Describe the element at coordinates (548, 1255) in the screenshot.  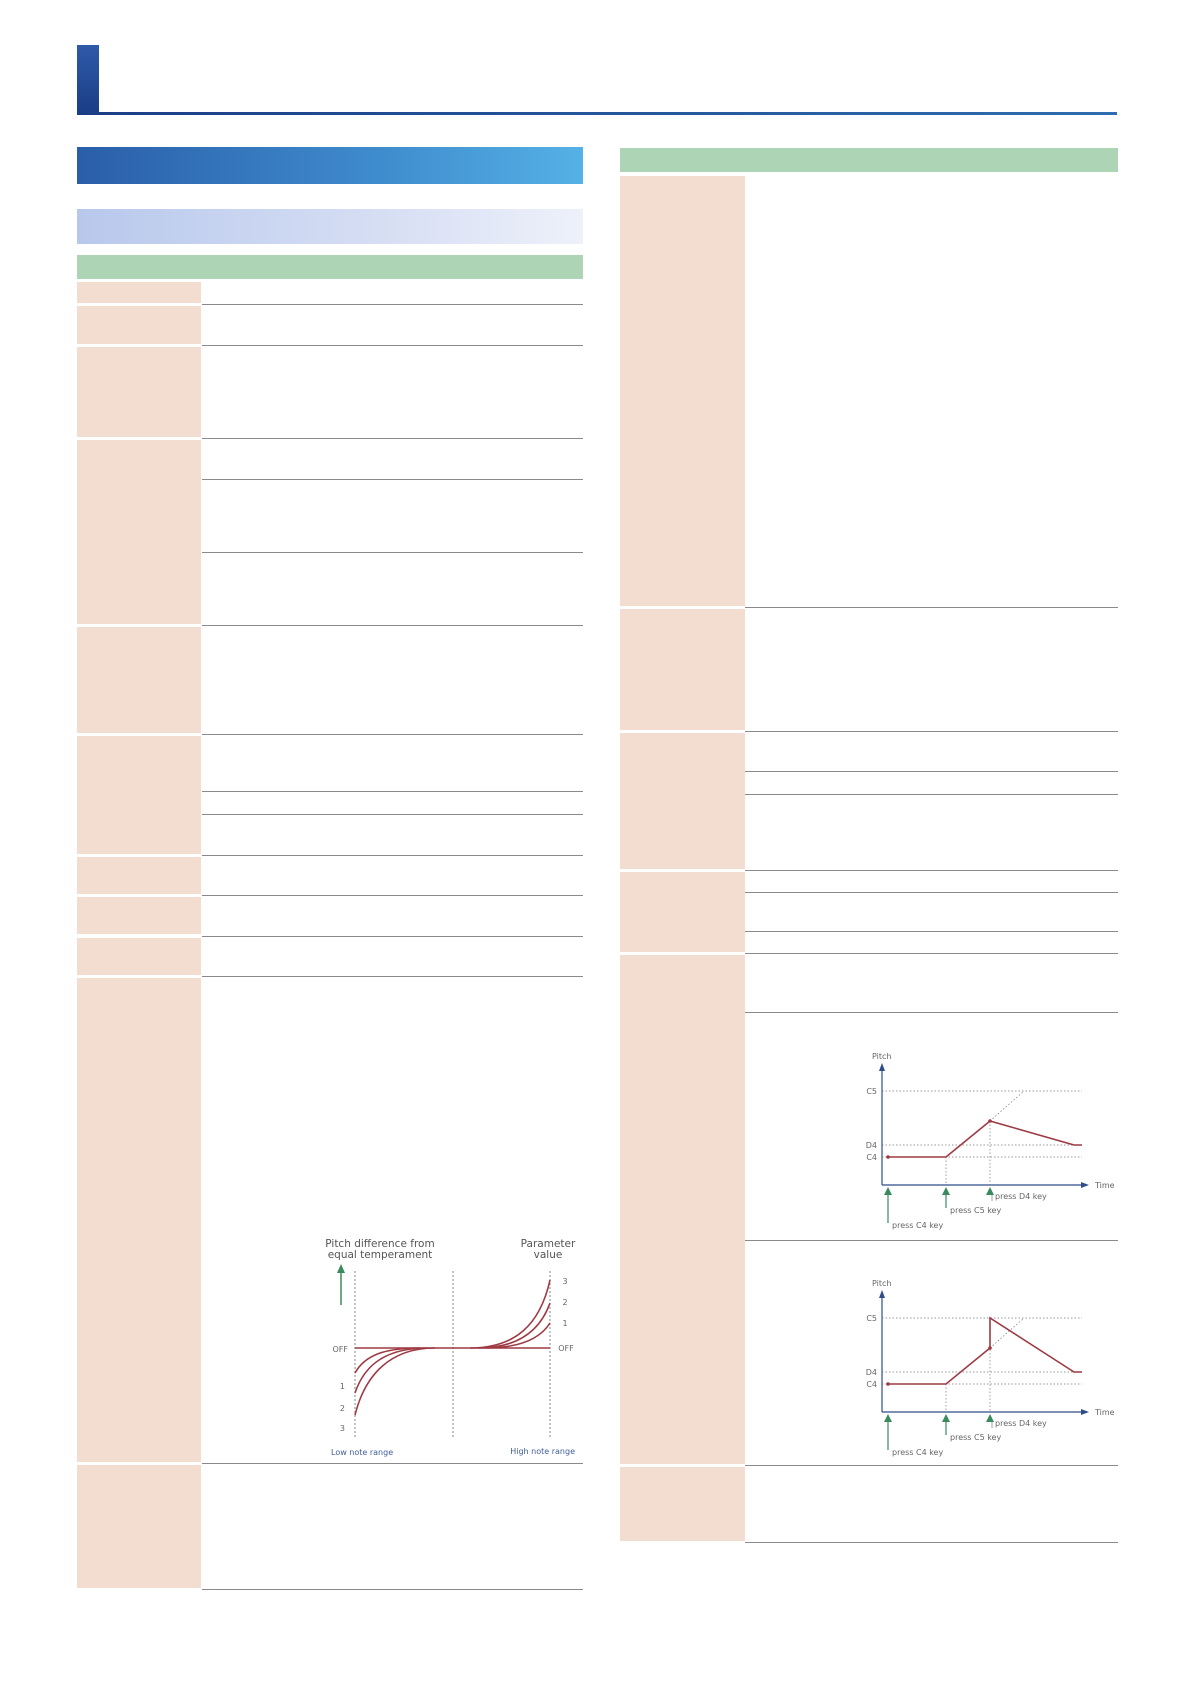
I see `param-label-line2: value` at that location.